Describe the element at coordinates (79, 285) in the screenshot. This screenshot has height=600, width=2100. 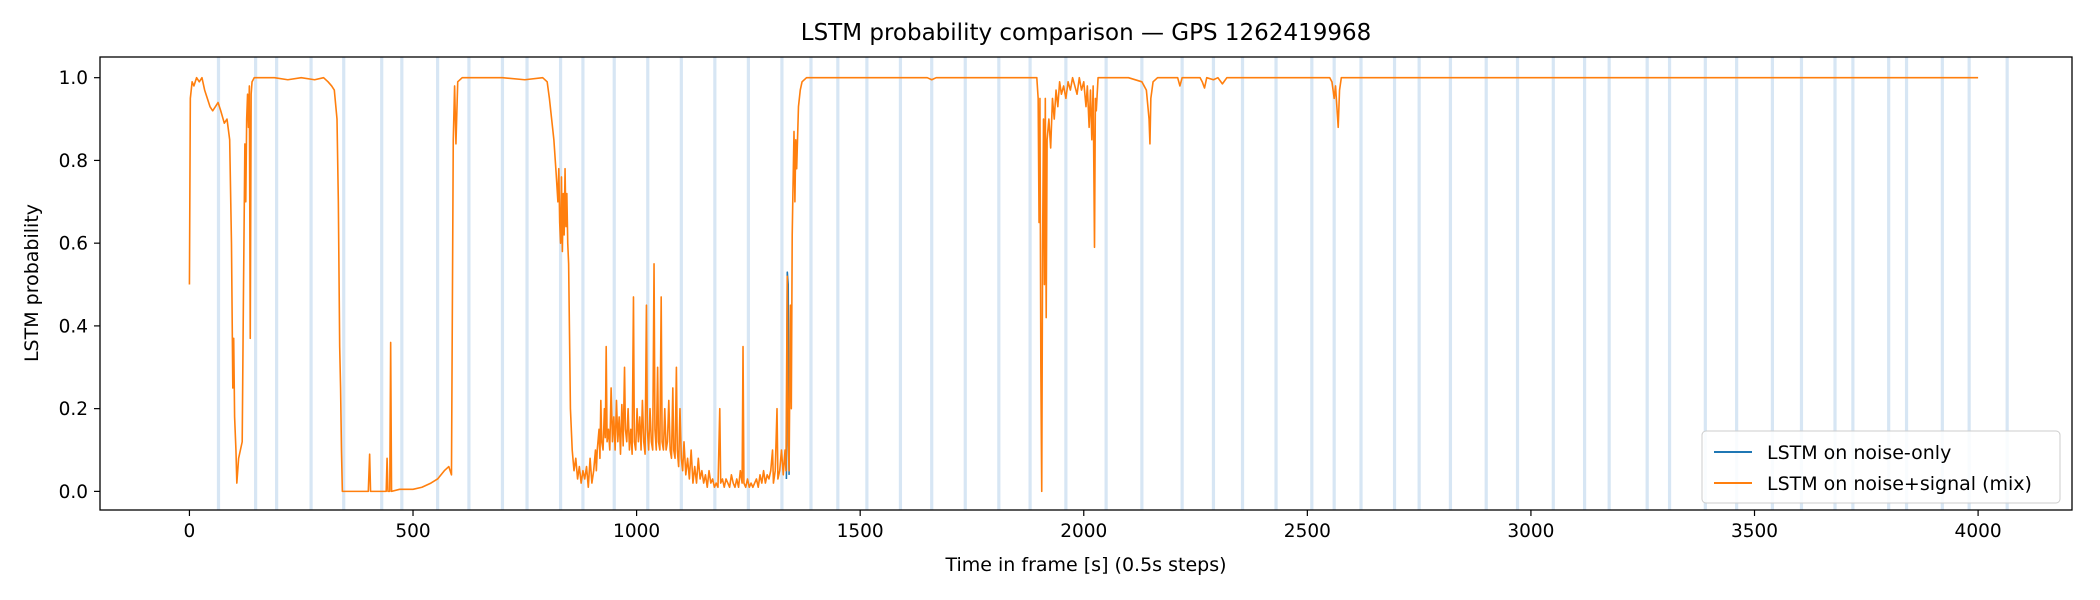
I see `y-axis-ticks: 0.0 0.2 0.4 0.6 0.8 1.0` at that location.